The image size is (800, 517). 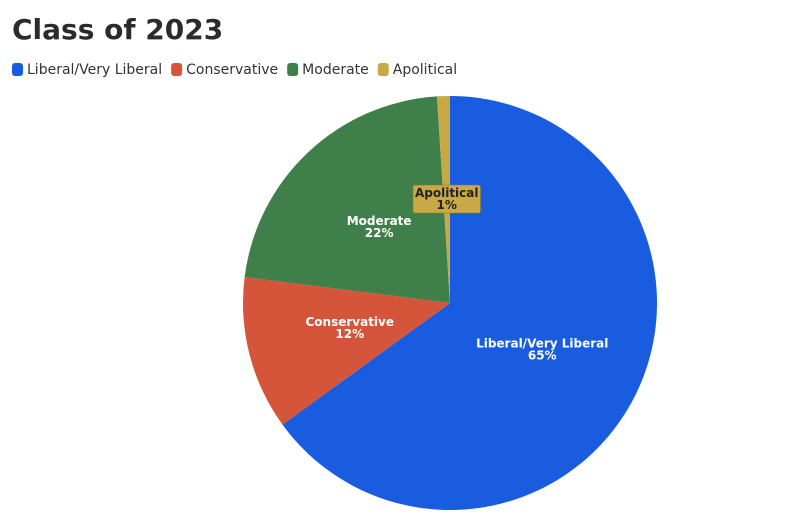 I want to click on data-label-value: 12%, so click(x=349, y=334).